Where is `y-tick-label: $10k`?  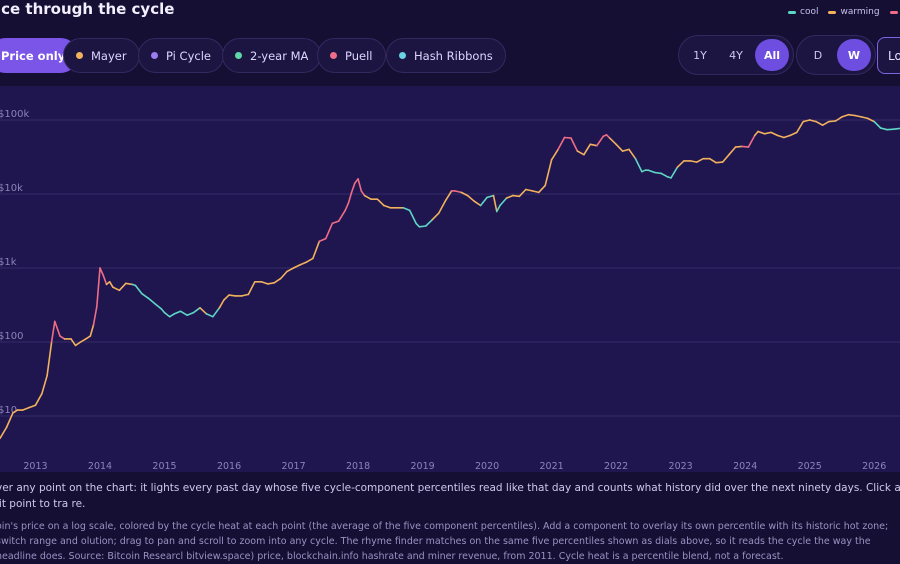 y-tick-label: $10k is located at coordinates (11, 188).